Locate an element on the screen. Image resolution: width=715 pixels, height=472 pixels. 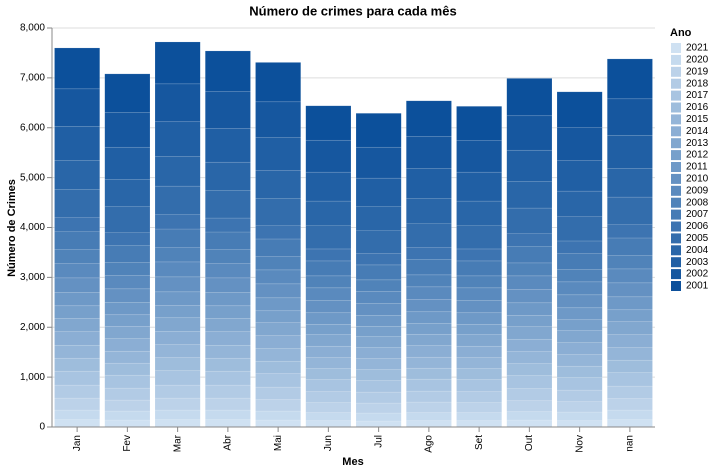
y-tick-label: 0 is located at coordinates (42, 427).